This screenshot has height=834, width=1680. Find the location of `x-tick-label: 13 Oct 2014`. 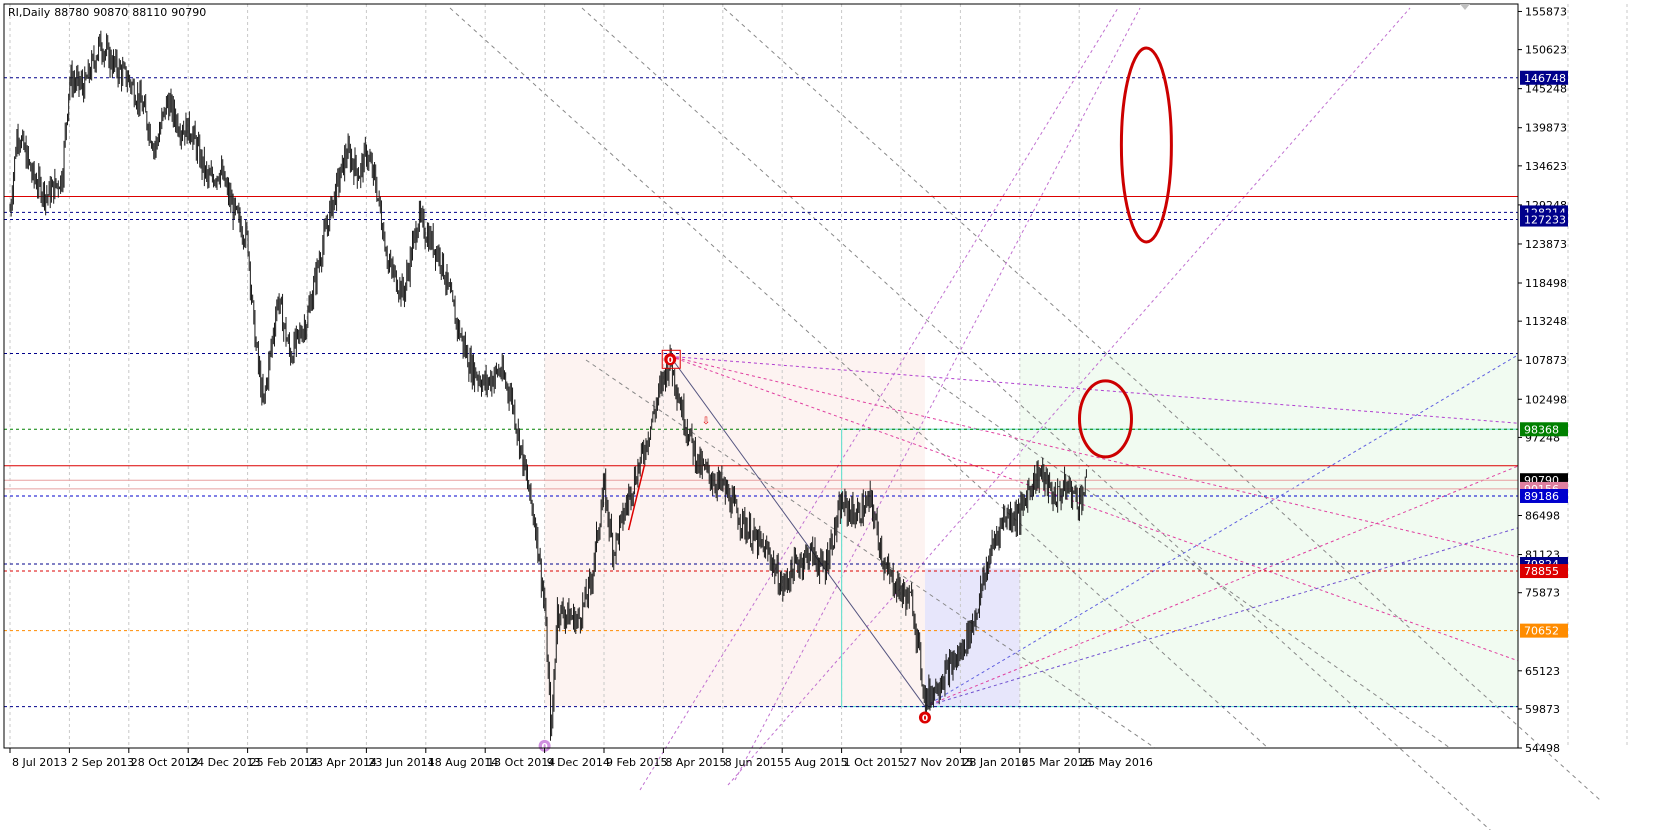

x-tick-label: 13 Oct 2014 is located at coordinates (521, 762).